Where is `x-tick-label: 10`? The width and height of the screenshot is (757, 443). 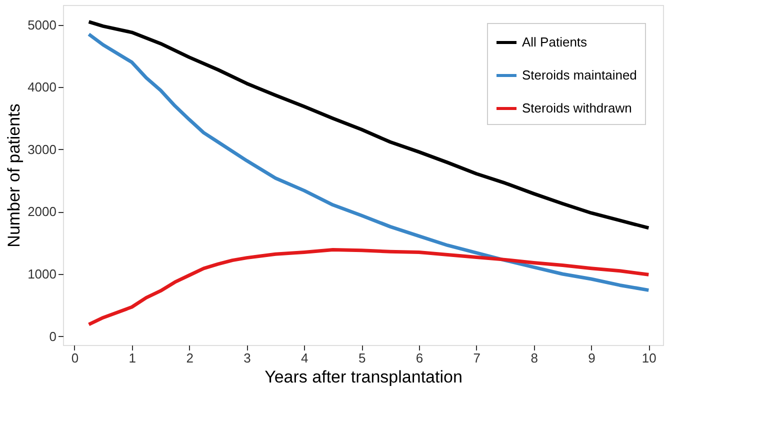 x-tick-label: 10 is located at coordinates (649, 358).